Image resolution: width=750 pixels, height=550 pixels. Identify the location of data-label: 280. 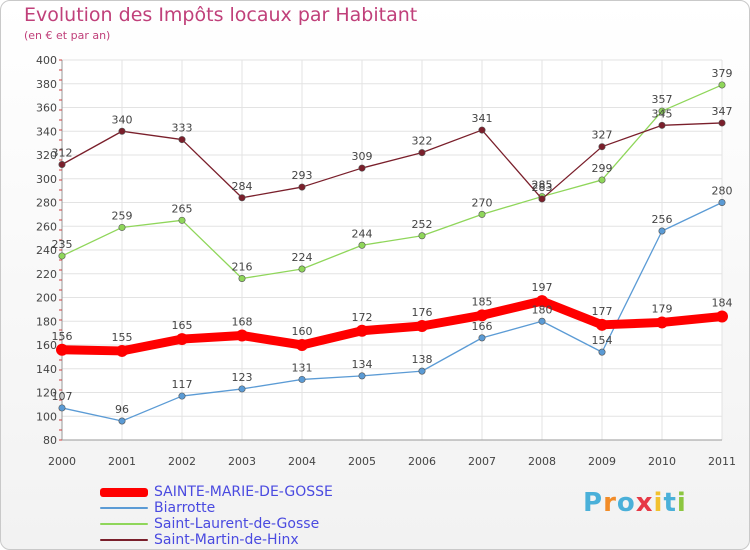
(722, 191).